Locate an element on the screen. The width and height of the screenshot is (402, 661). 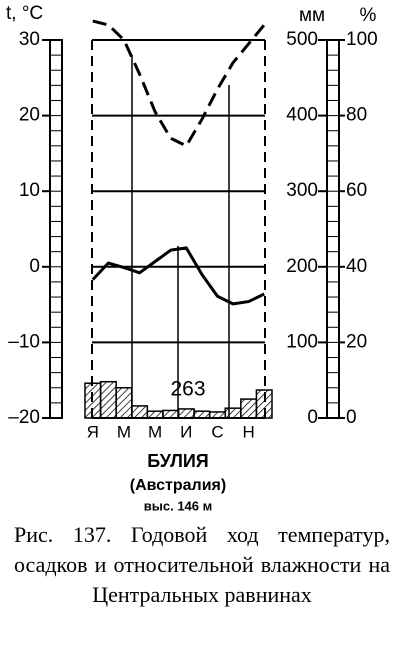
x-tick-label: И is located at coordinates (186, 431).